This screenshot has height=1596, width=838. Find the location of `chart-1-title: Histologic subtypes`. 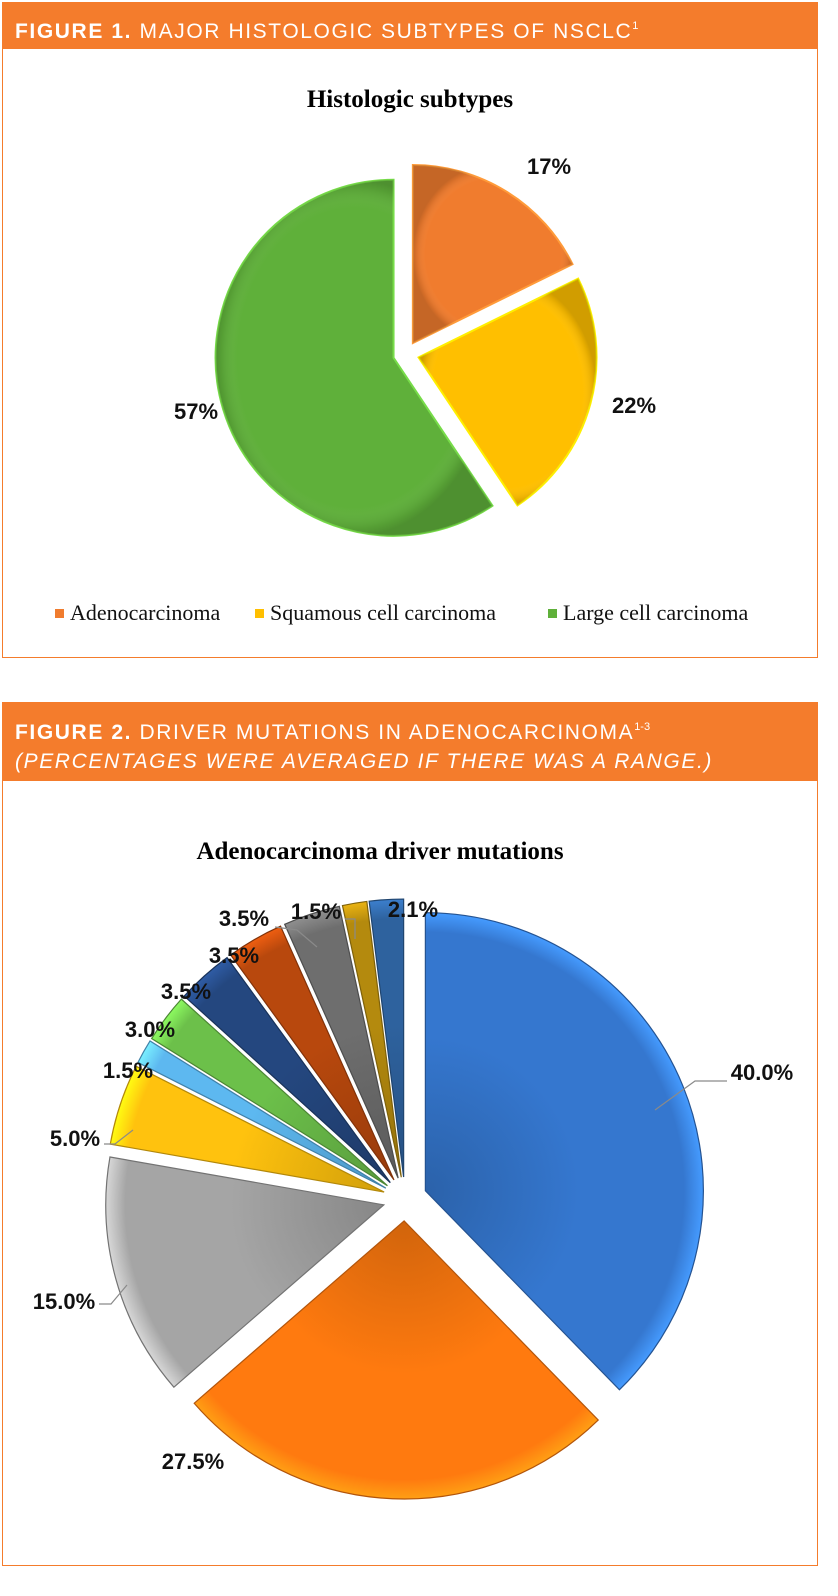

chart-1-title: Histologic subtypes is located at coordinates (410, 99).